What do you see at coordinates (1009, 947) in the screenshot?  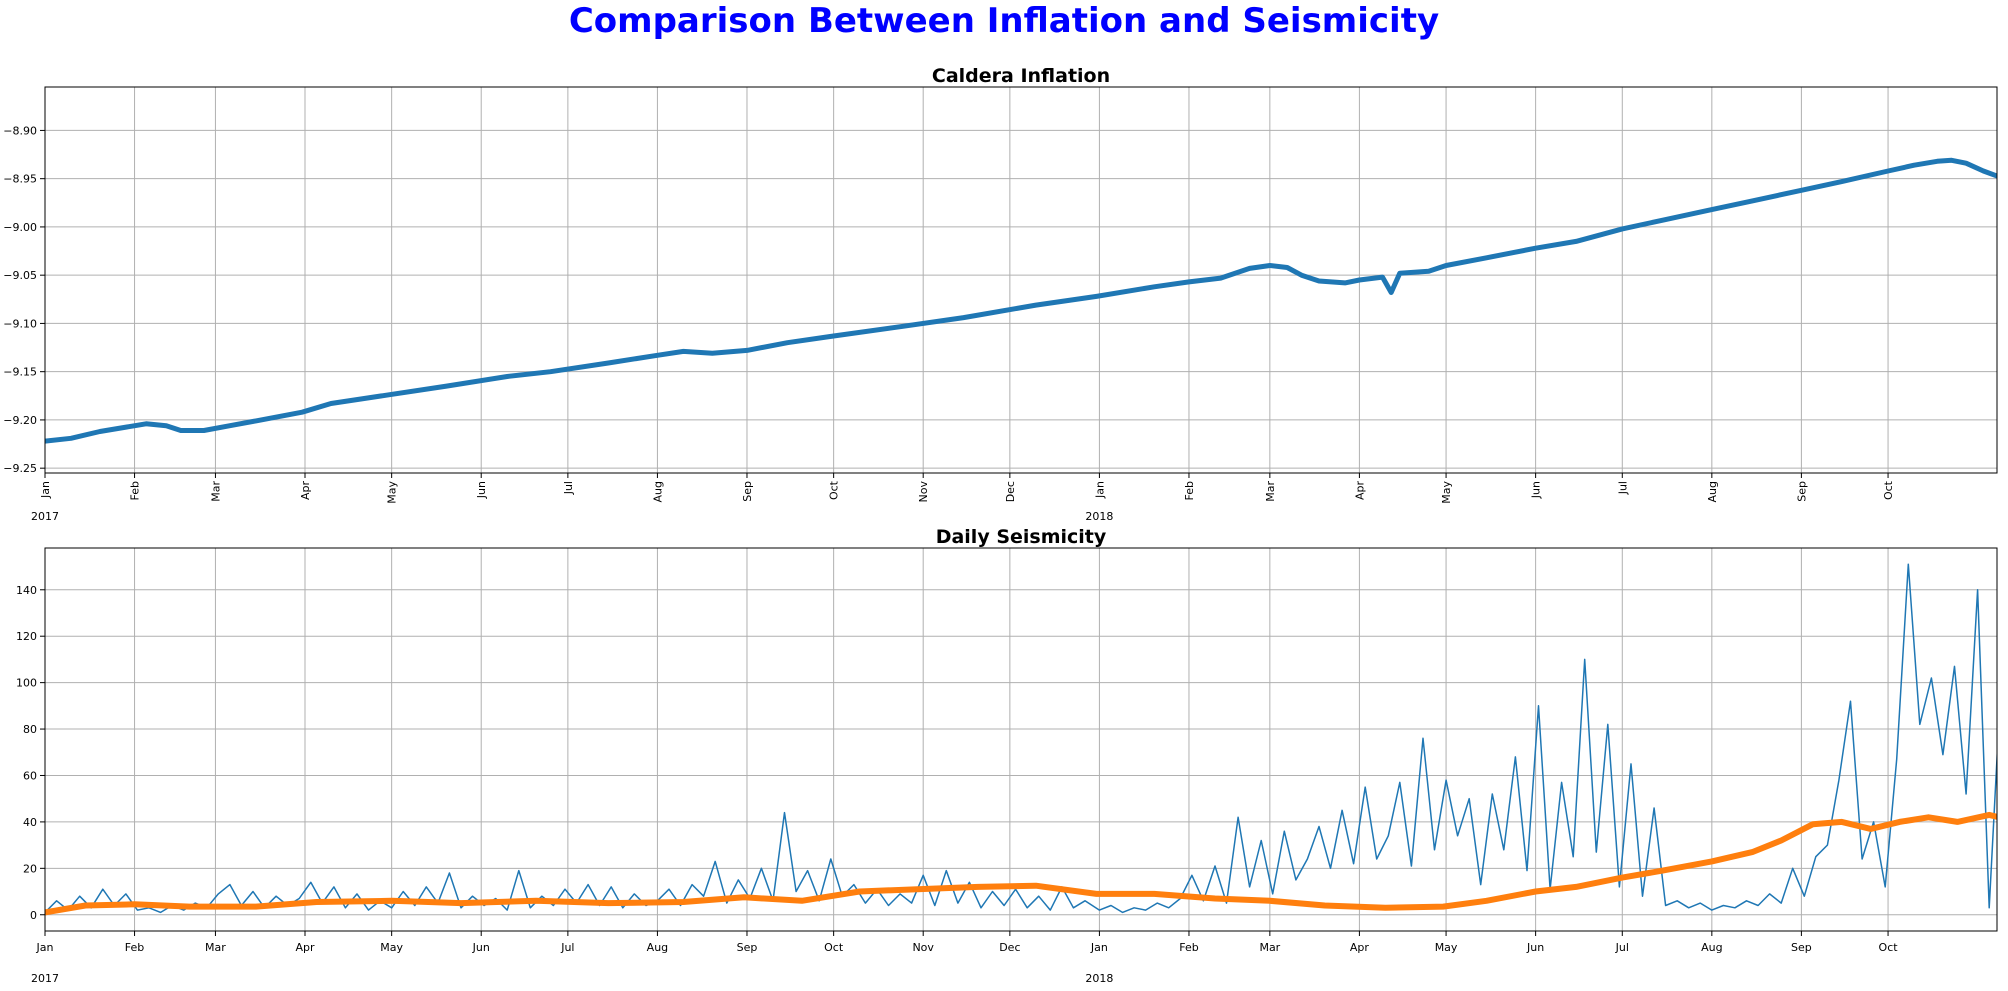 I see `seismicity-xtick-label: Dec` at bounding box center [1009, 947].